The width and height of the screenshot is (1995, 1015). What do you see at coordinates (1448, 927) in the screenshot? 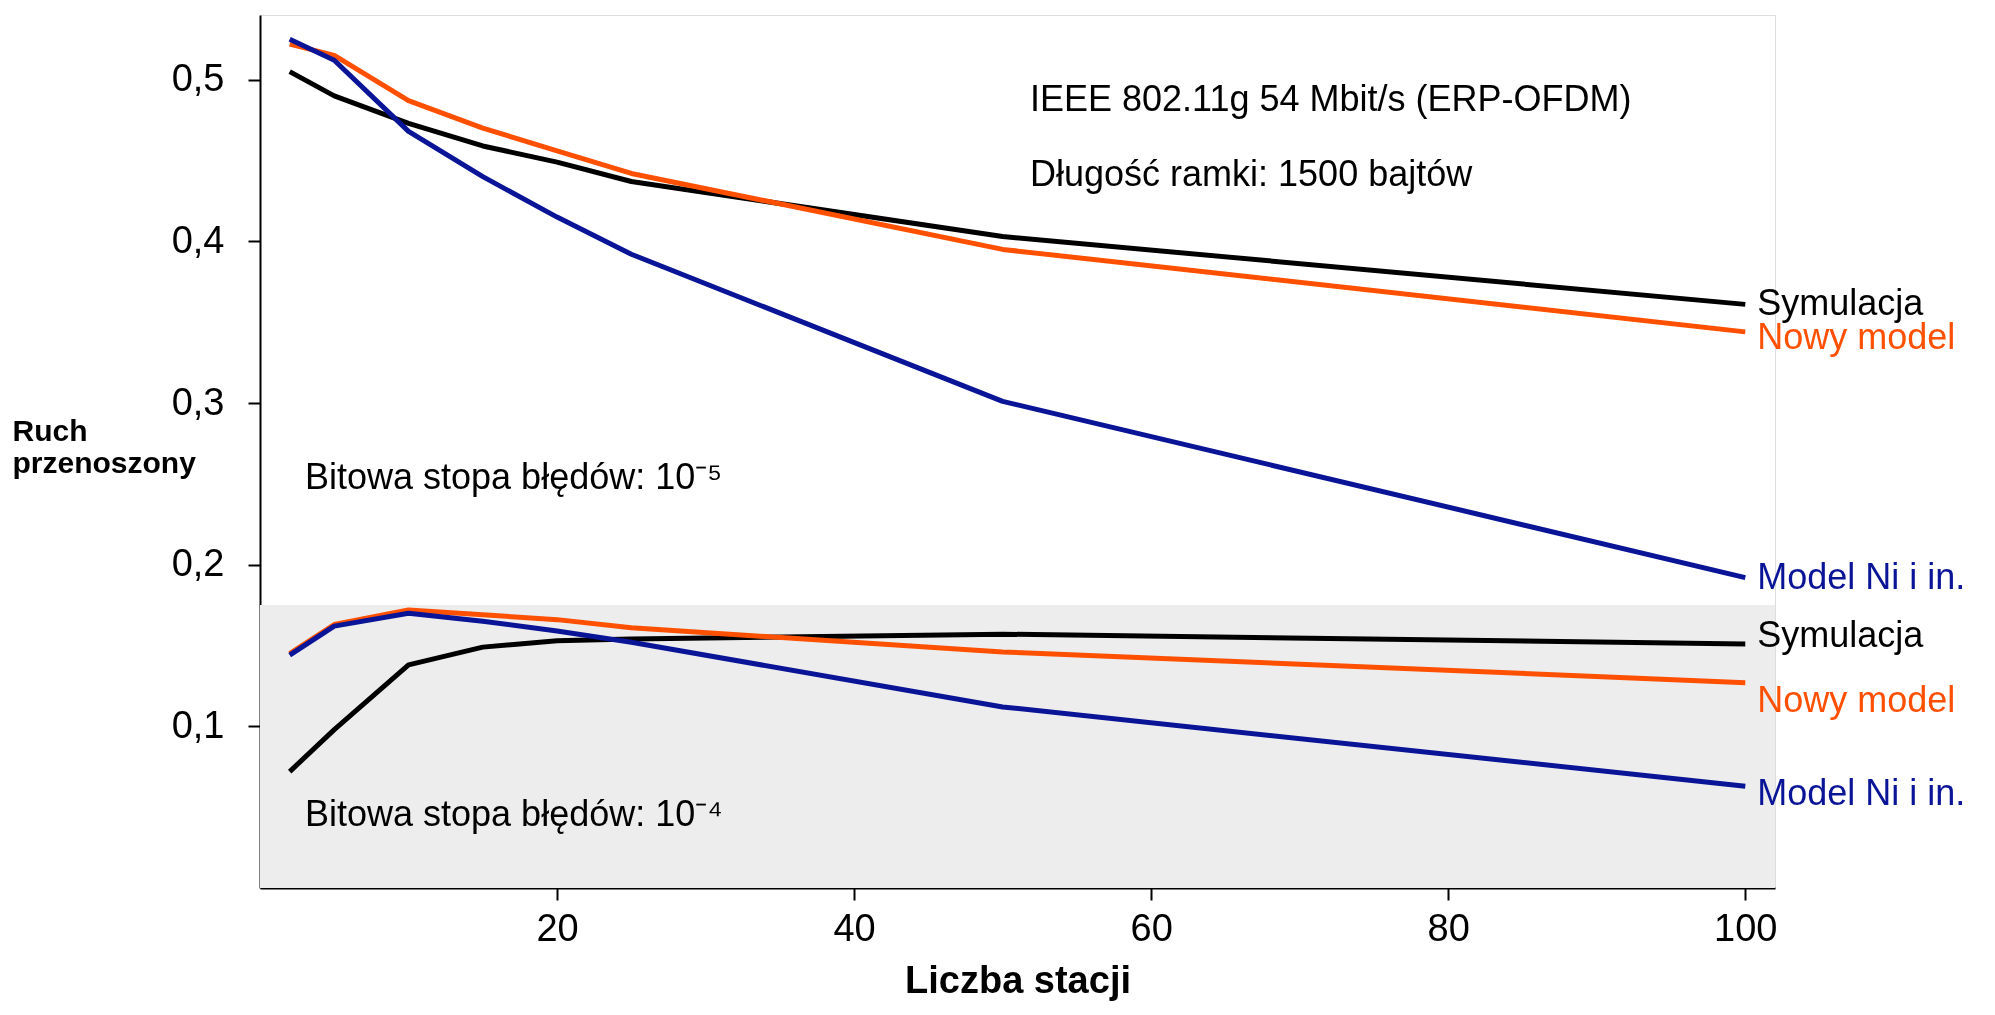
I see `x-tick-label: 80` at bounding box center [1448, 927].